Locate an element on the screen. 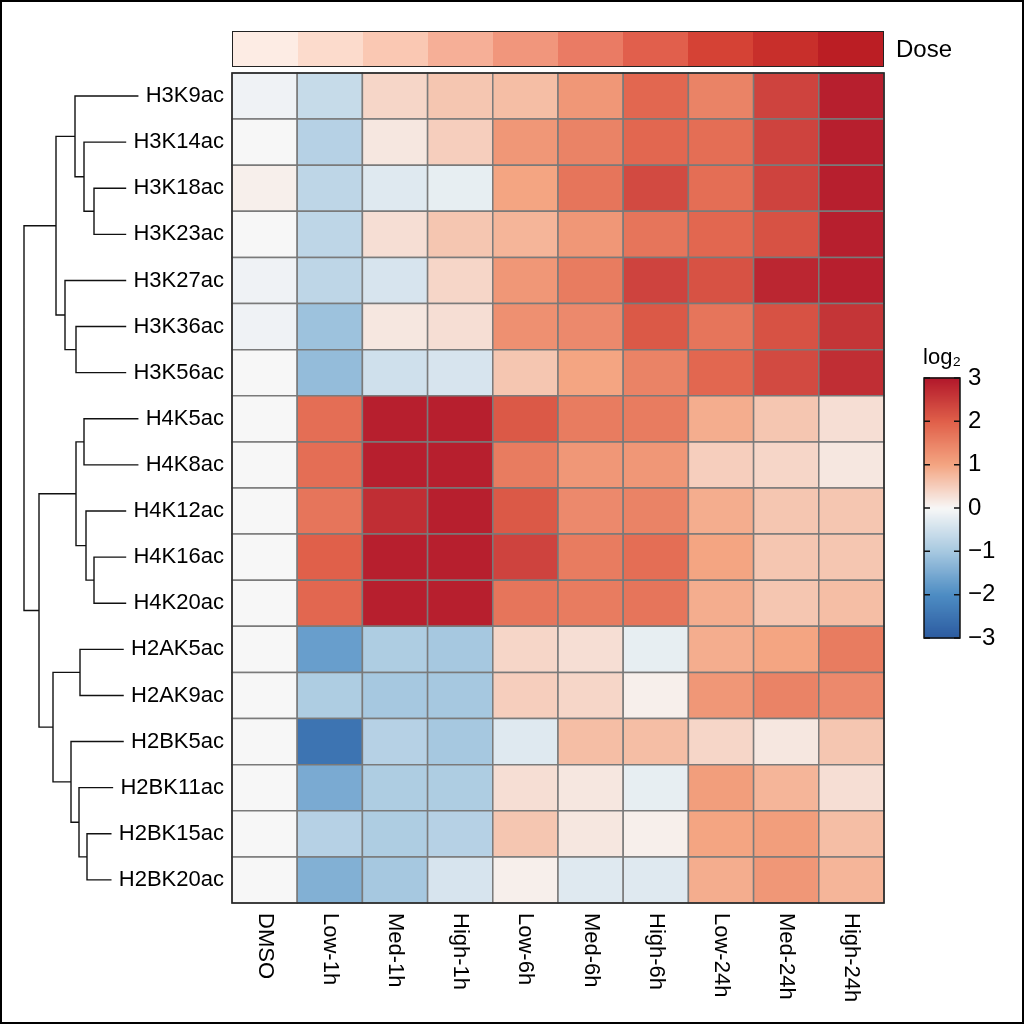  x-tick-label: Med-1h is located at coordinates (396, 950).